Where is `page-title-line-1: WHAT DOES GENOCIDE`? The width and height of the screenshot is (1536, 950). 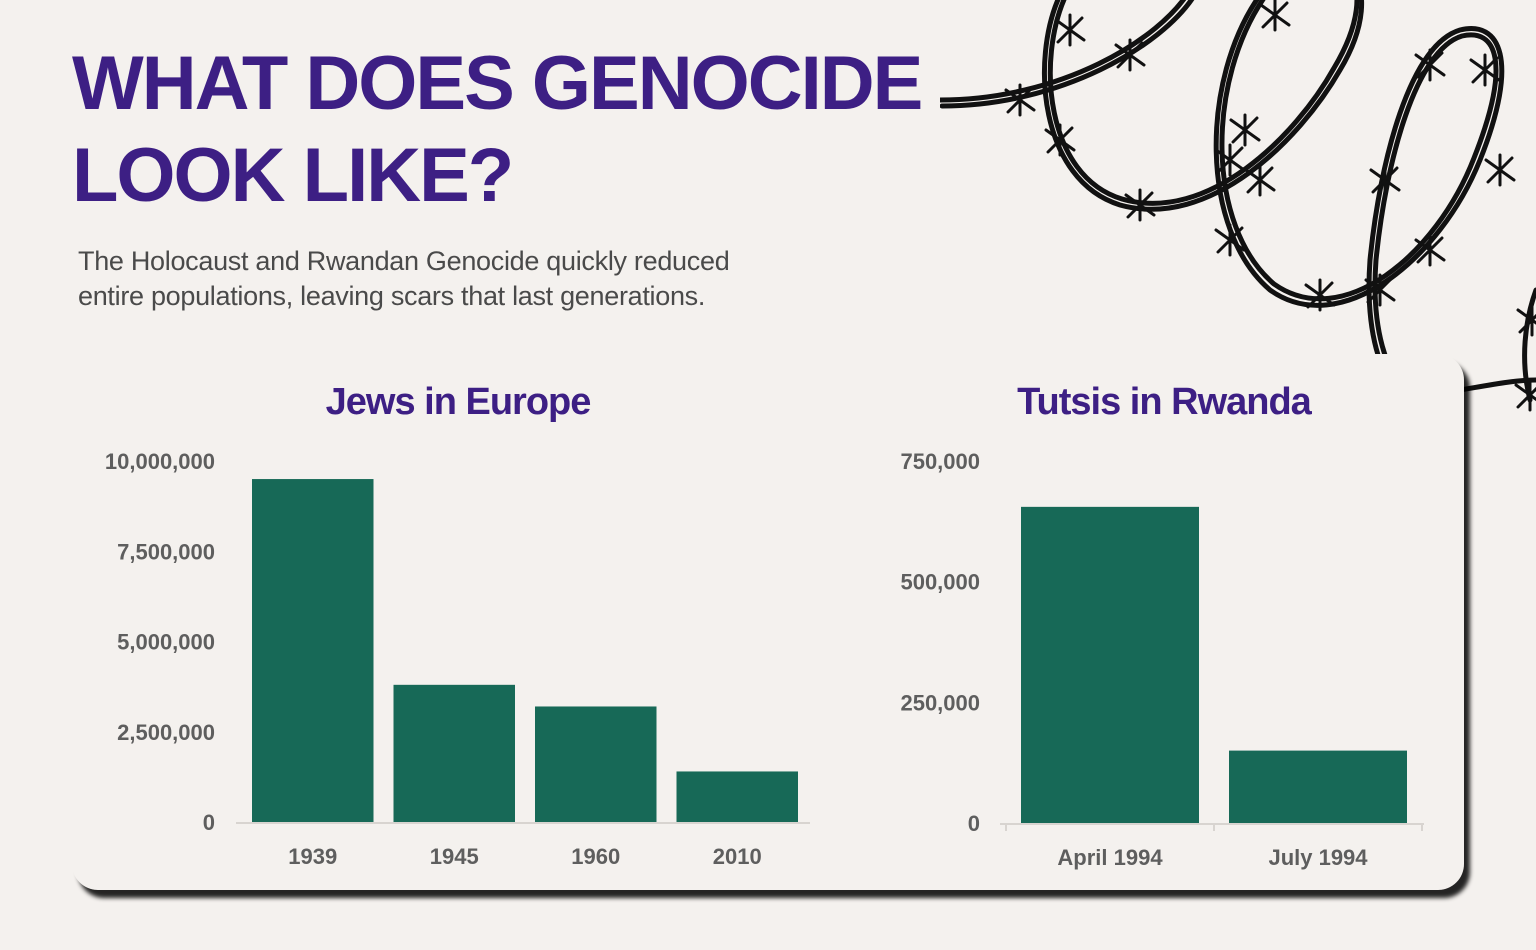 page-title-line-1: WHAT DOES GENOCIDE is located at coordinates (497, 83).